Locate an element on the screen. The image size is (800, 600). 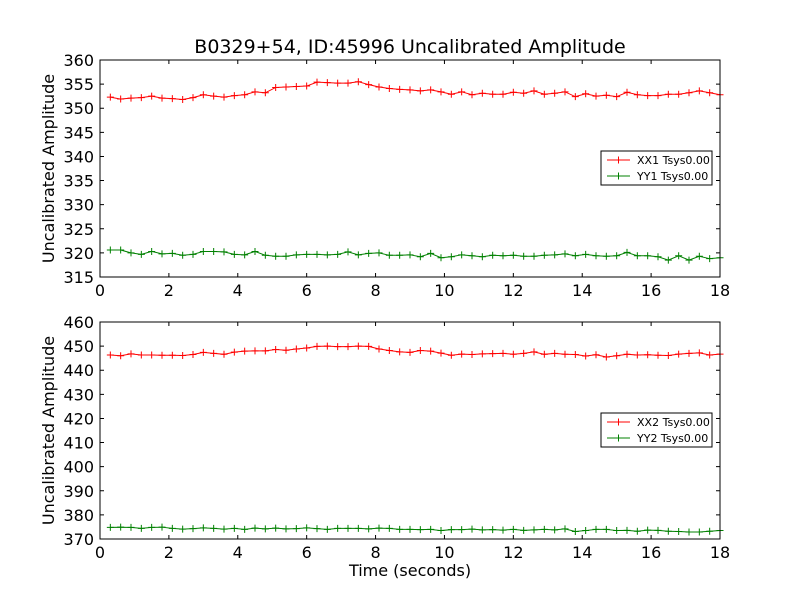
y-tick-label: 335 is located at coordinates (78, 181).